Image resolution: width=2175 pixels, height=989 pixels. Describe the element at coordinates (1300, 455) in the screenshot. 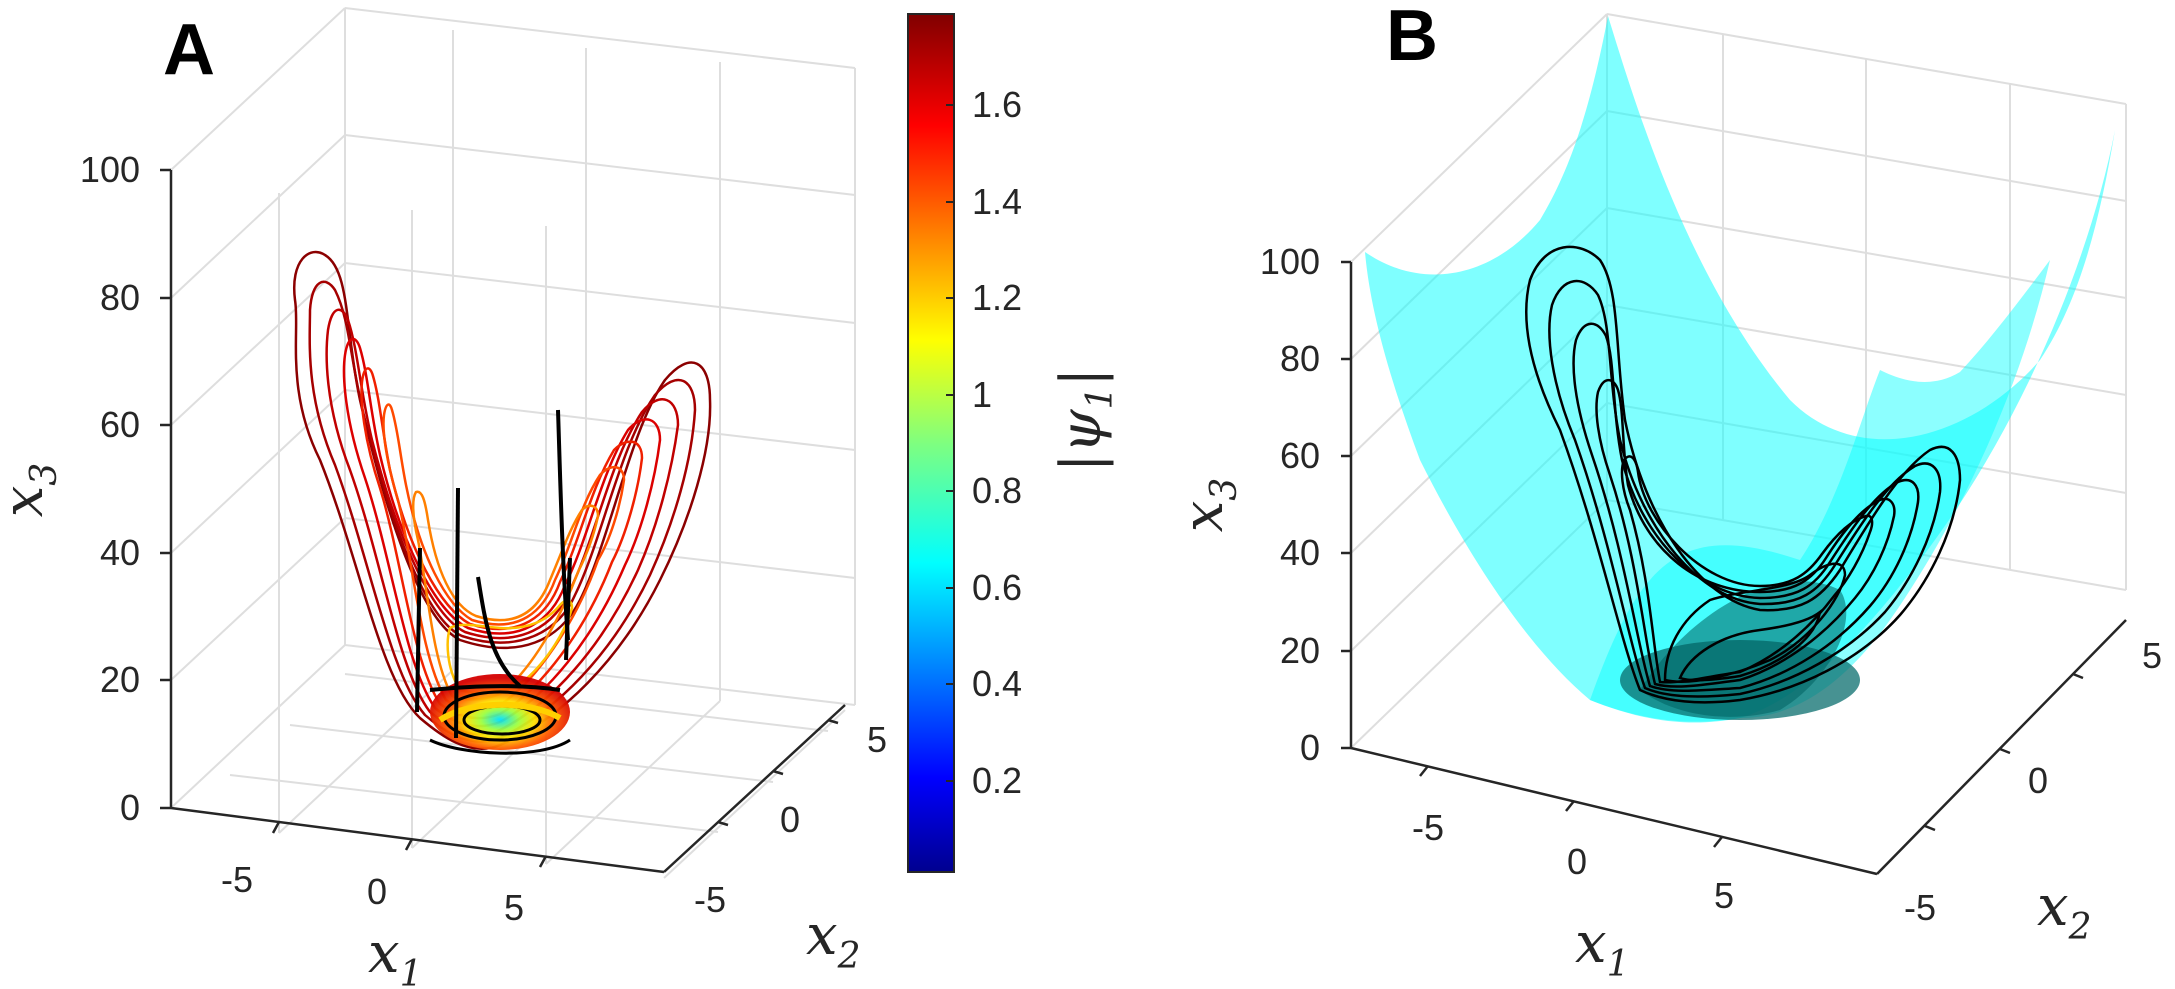

I see `panel-b-ztick-60: 60` at that location.